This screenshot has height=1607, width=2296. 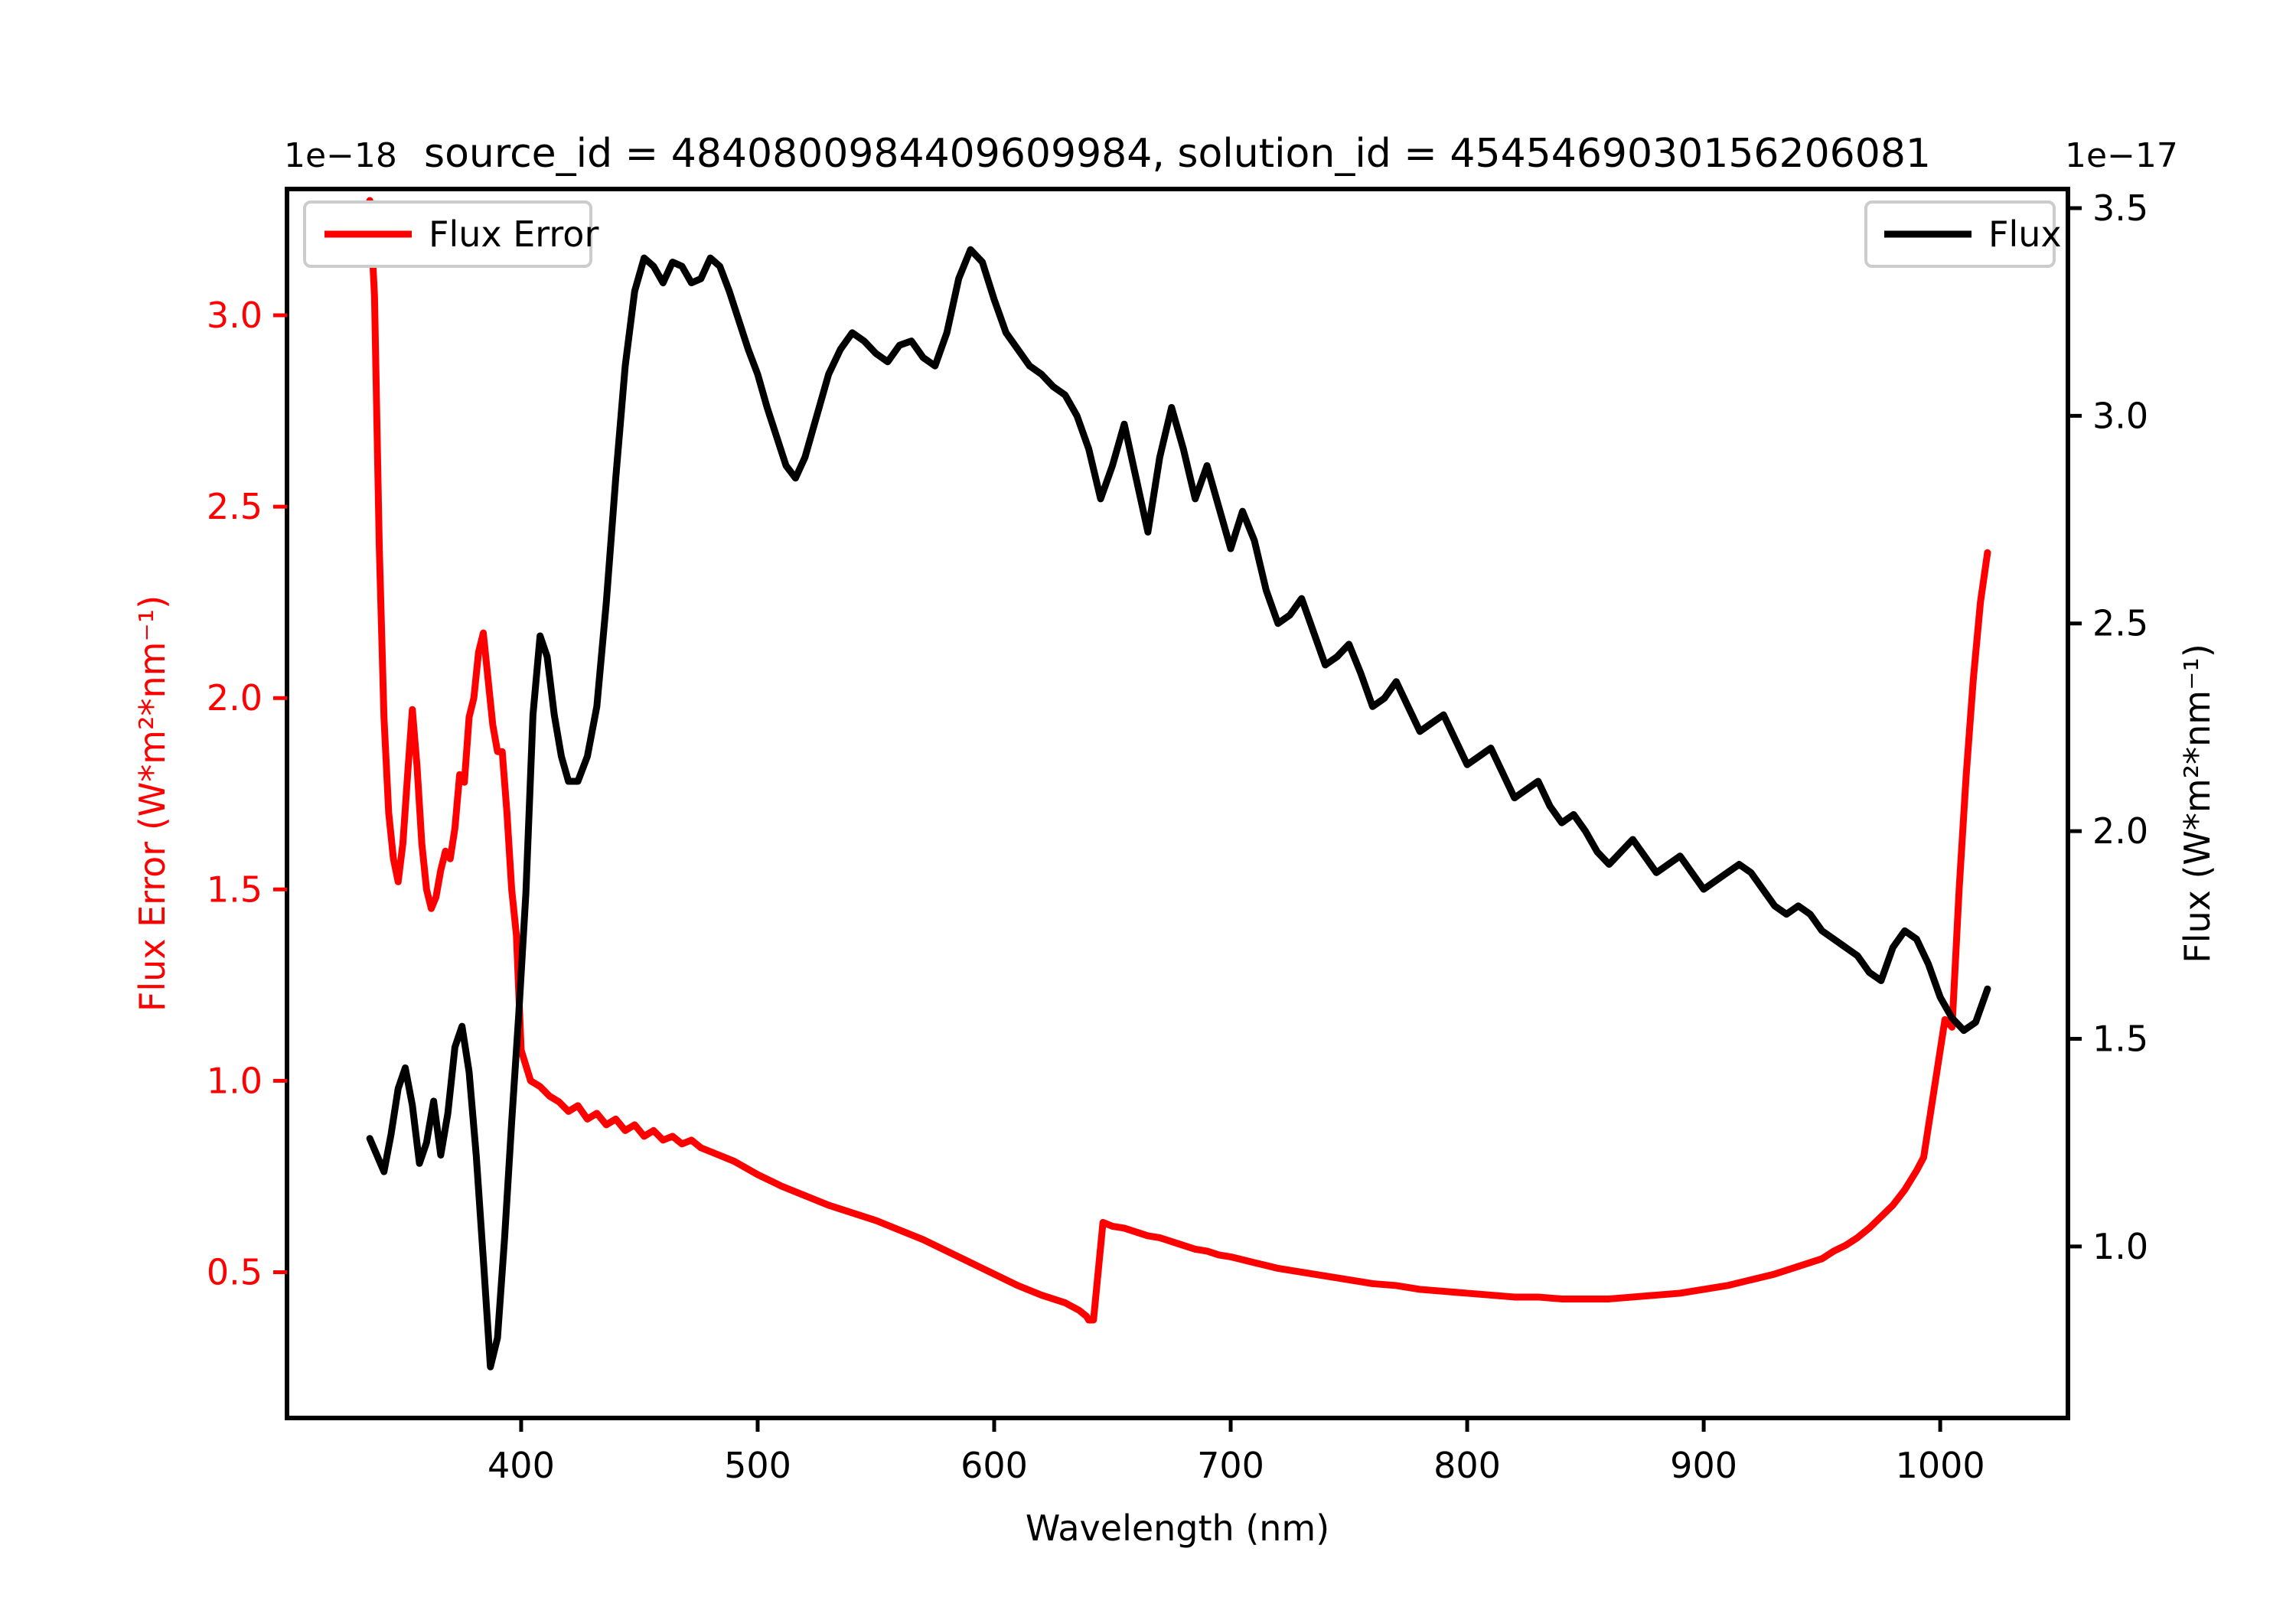 What do you see at coordinates (994, 1465) in the screenshot?
I see `x-tick-label-600: 600` at bounding box center [994, 1465].